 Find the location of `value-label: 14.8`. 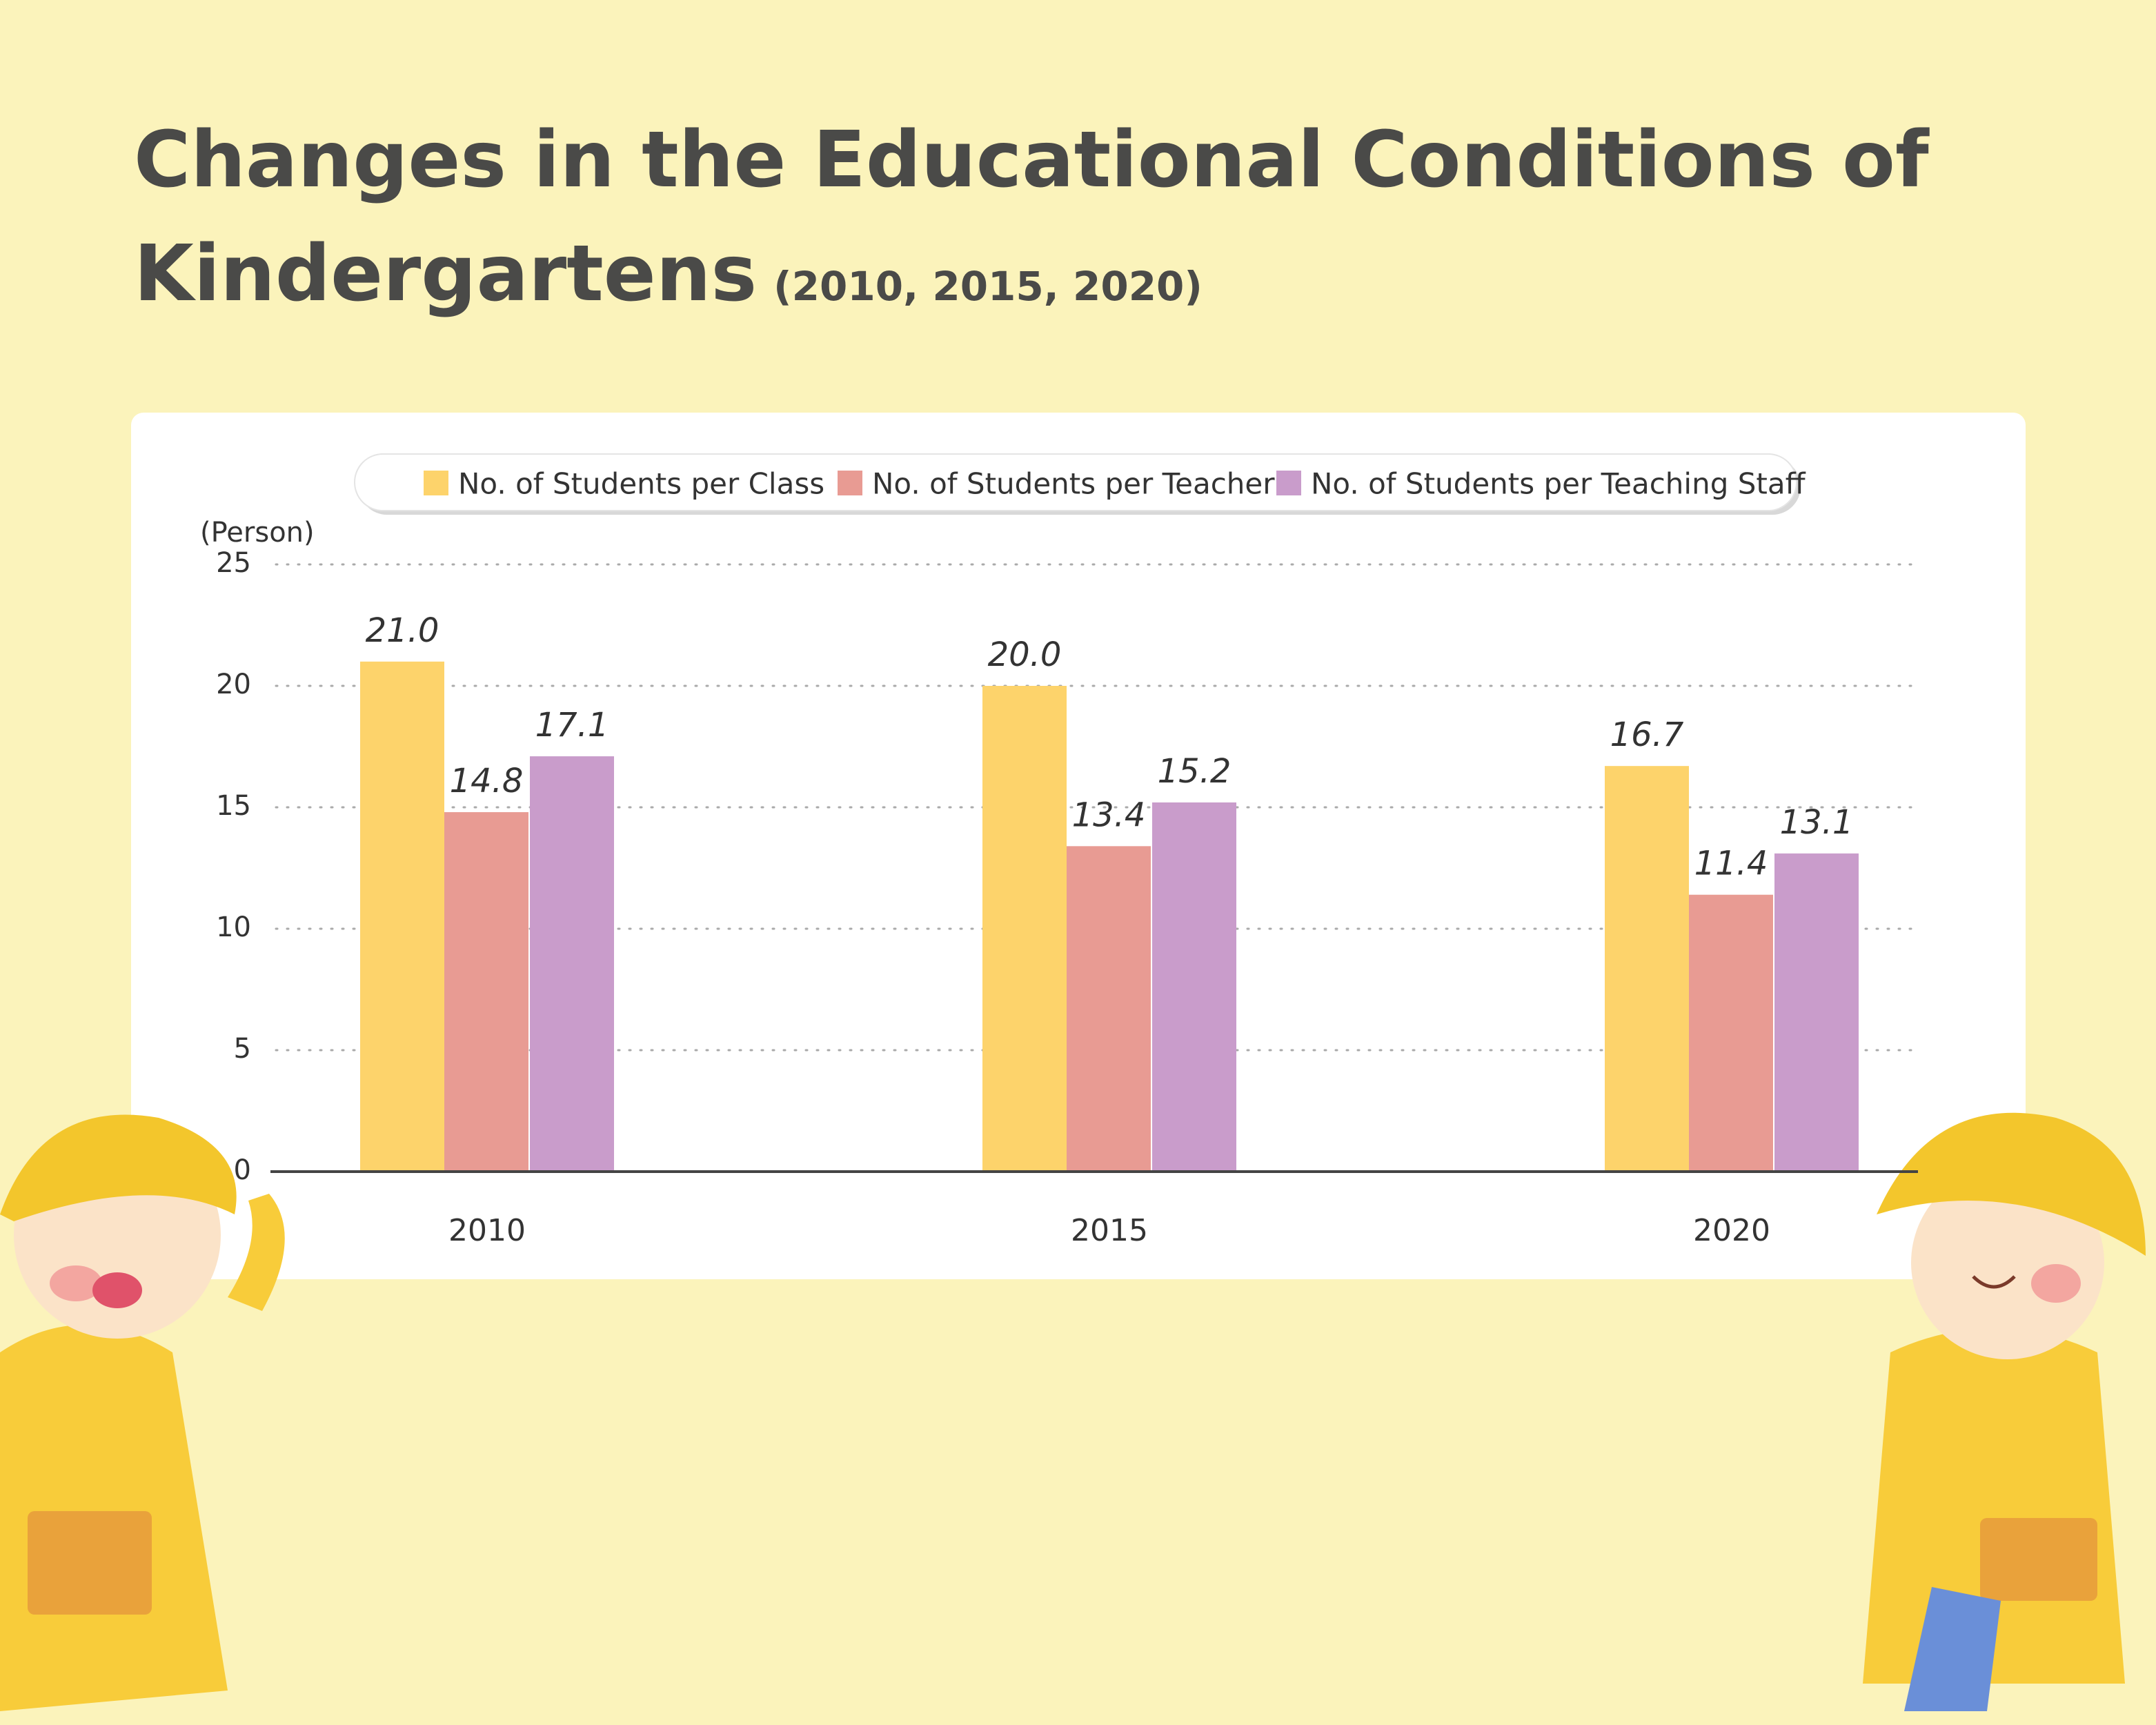

value-label: 14.8 is located at coordinates (487, 781).